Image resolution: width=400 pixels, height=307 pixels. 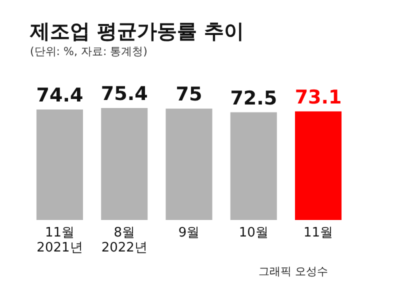 I want to click on data-label: 73.1, so click(x=318, y=97).